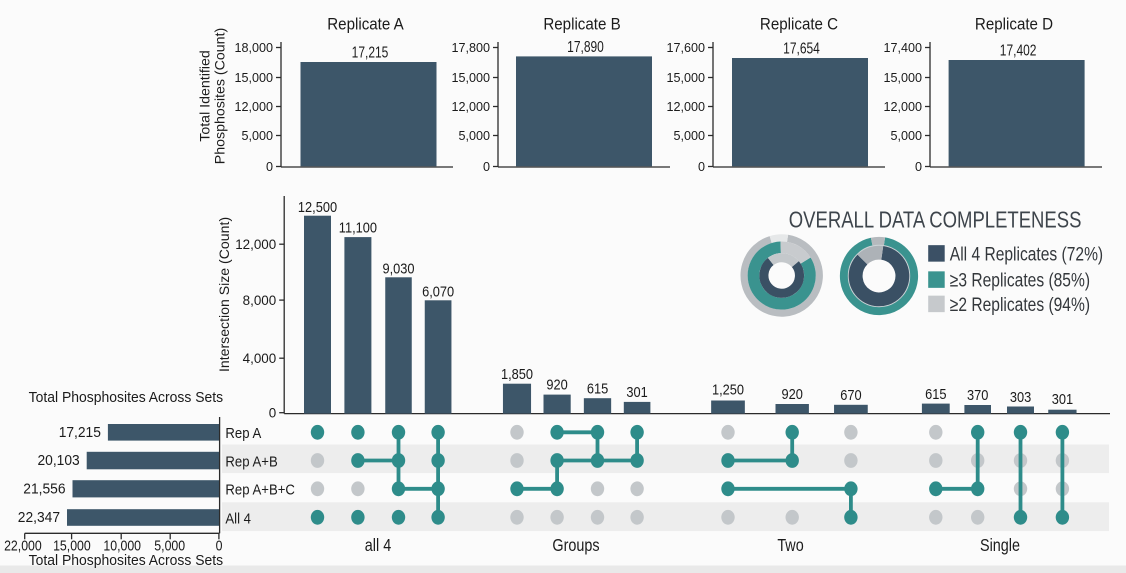  I want to click on svg-text: OVERALL DATA COMPLETENESS, so click(935, 220).